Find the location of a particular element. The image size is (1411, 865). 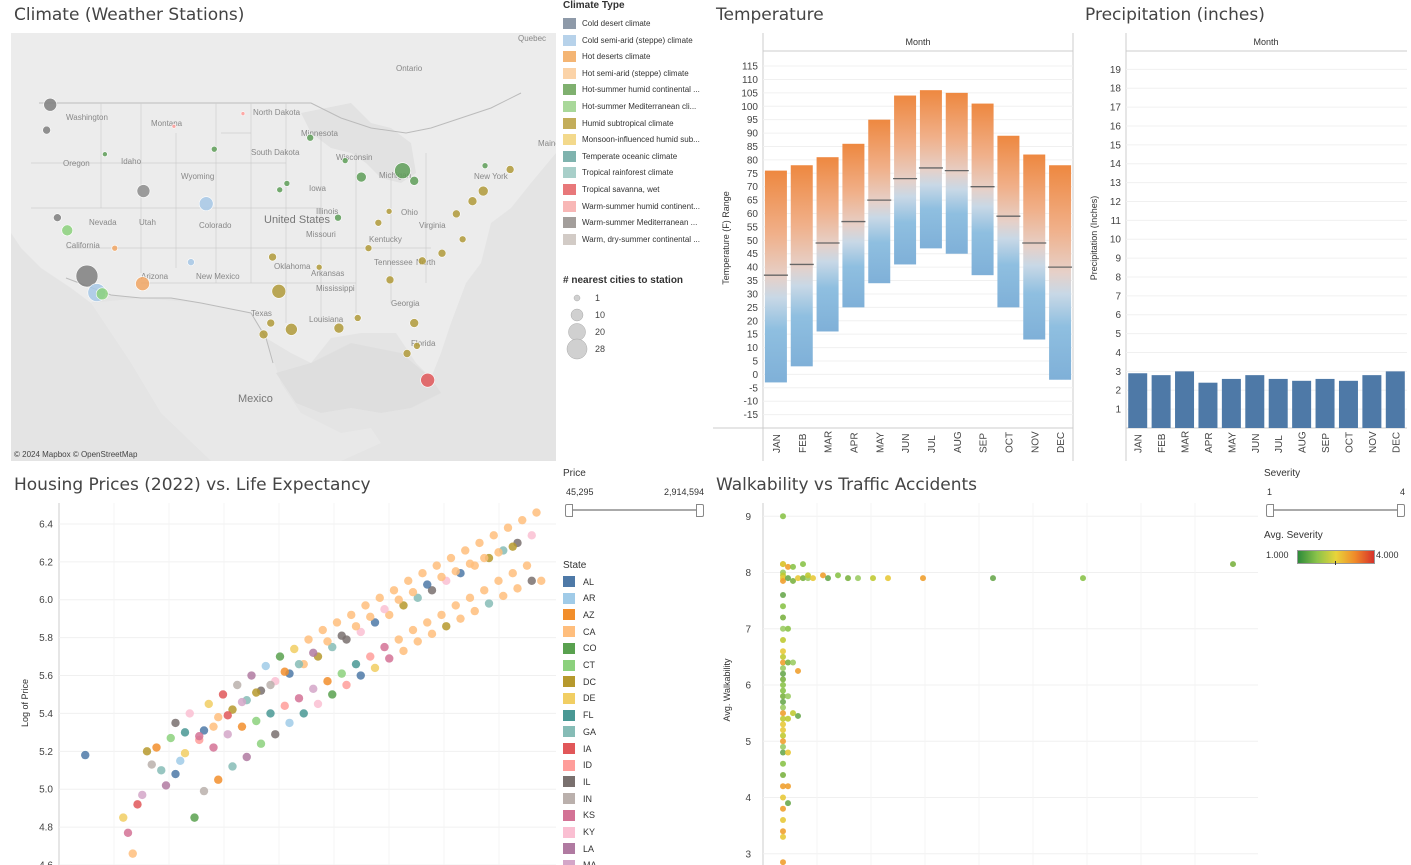

state-legend-title: State is located at coordinates (575, 565).